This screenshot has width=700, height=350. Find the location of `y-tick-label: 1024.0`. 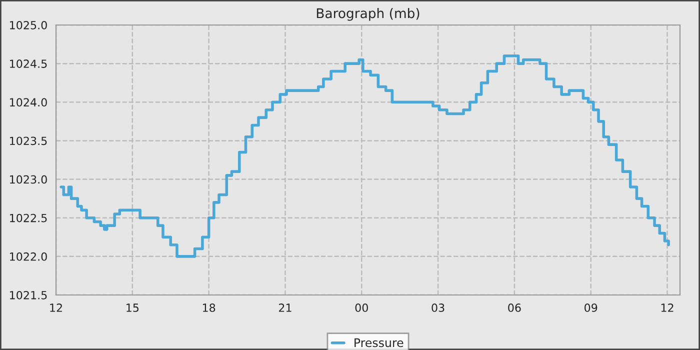

y-tick-label: 1024.0 is located at coordinates (28, 102).